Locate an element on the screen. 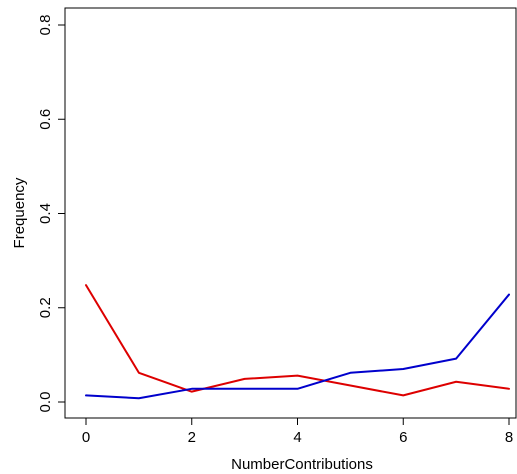  y-tick-label: 0.8 is located at coordinates (45, 25).